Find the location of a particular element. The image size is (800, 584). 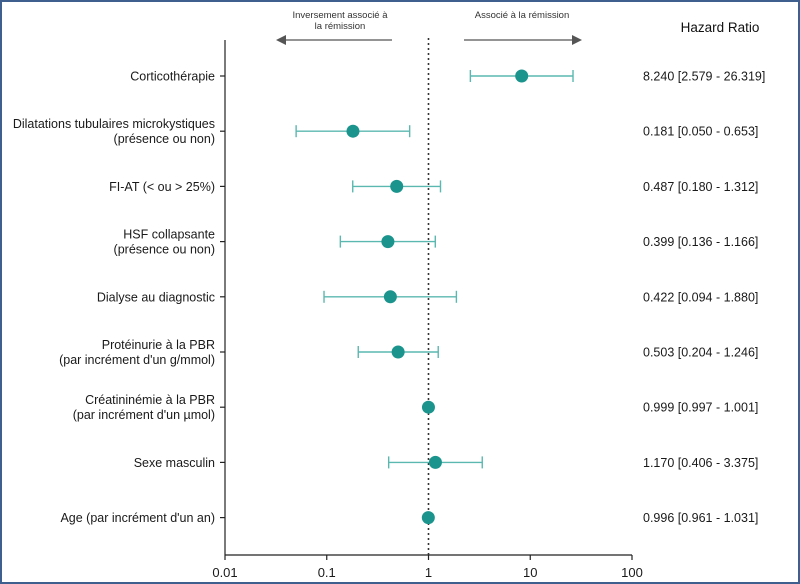

x-tick-label: 100 is located at coordinates (632, 572).